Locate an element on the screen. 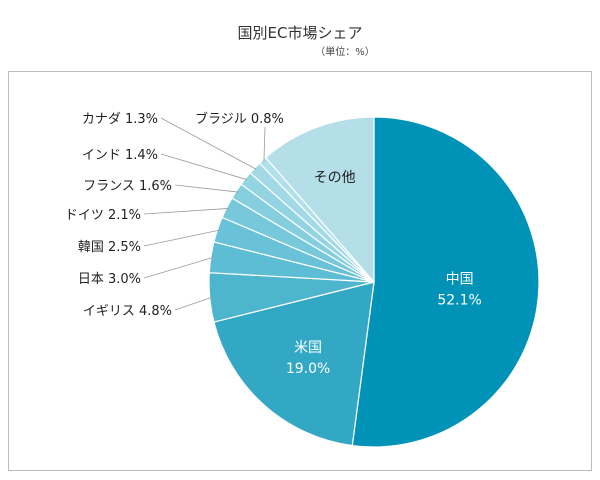 The height and width of the screenshot is (480, 600). slice-label-8: カナダ 1.3% is located at coordinates (120, 119).